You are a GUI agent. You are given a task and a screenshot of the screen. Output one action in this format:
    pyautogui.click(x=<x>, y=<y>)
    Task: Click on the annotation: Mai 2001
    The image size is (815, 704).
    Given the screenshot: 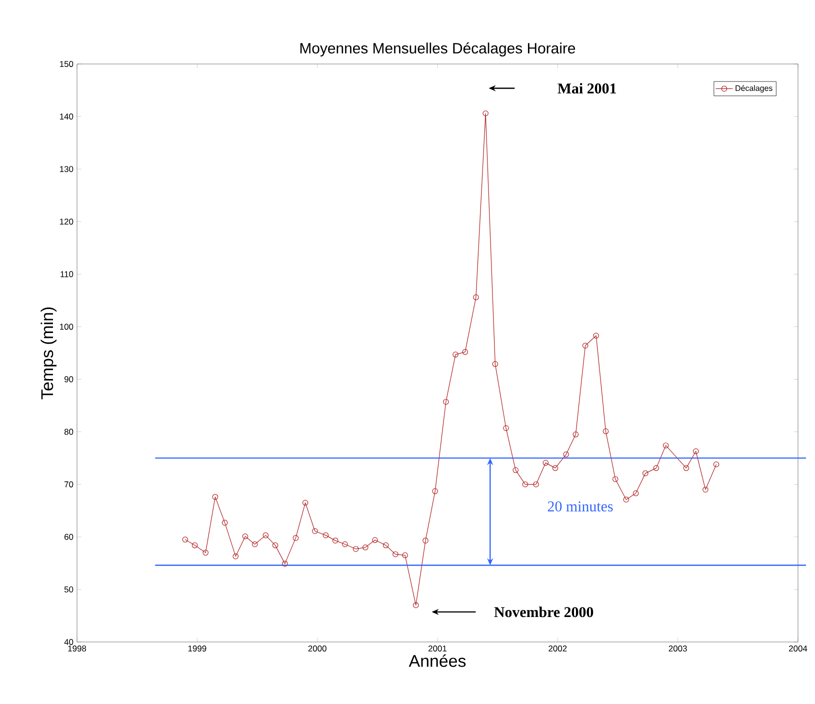 What is the action you would take?
    pyautogui.click(x=587, y=88)
    